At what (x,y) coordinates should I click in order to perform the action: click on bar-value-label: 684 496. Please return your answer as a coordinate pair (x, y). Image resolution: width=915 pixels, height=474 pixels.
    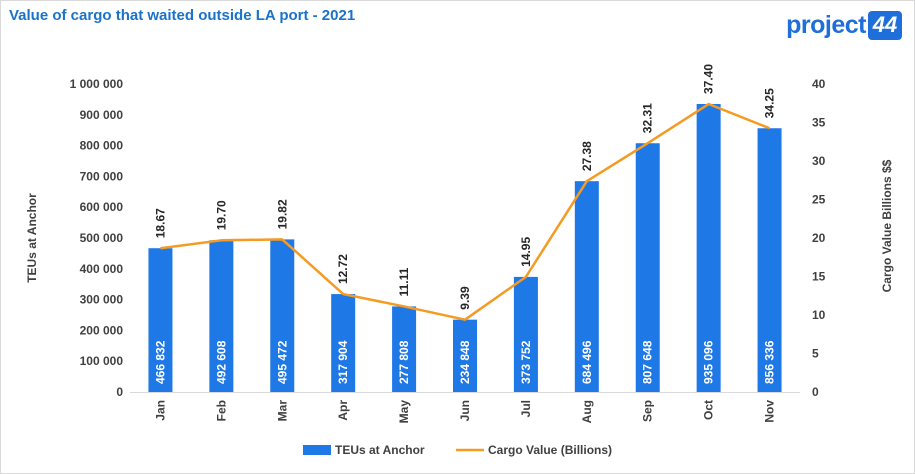
    Looking at the image, I should click on (587, 362).